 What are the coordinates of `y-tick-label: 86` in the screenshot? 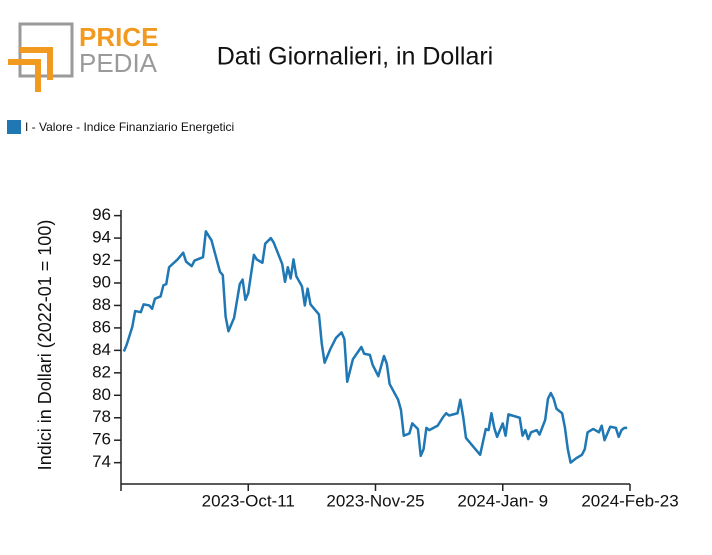 It's located at (101, 326).